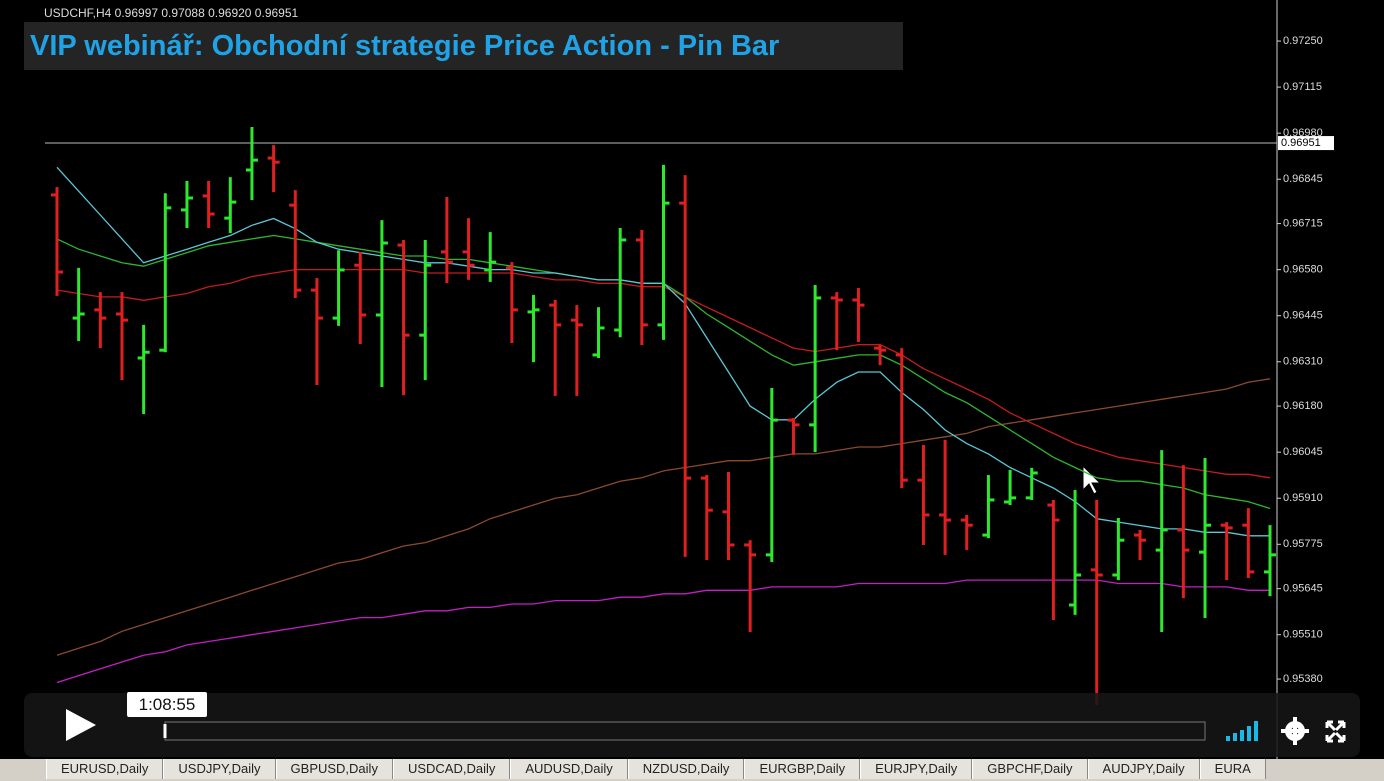  Describe the element at coordinates (219, 769) in the screenshot. I see `chart-tab: USDJPY,Daily` at that location.